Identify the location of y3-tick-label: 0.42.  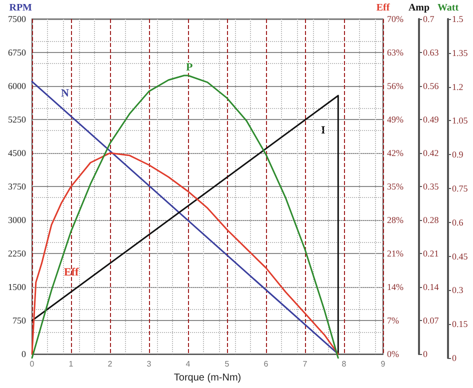
(431, 153).